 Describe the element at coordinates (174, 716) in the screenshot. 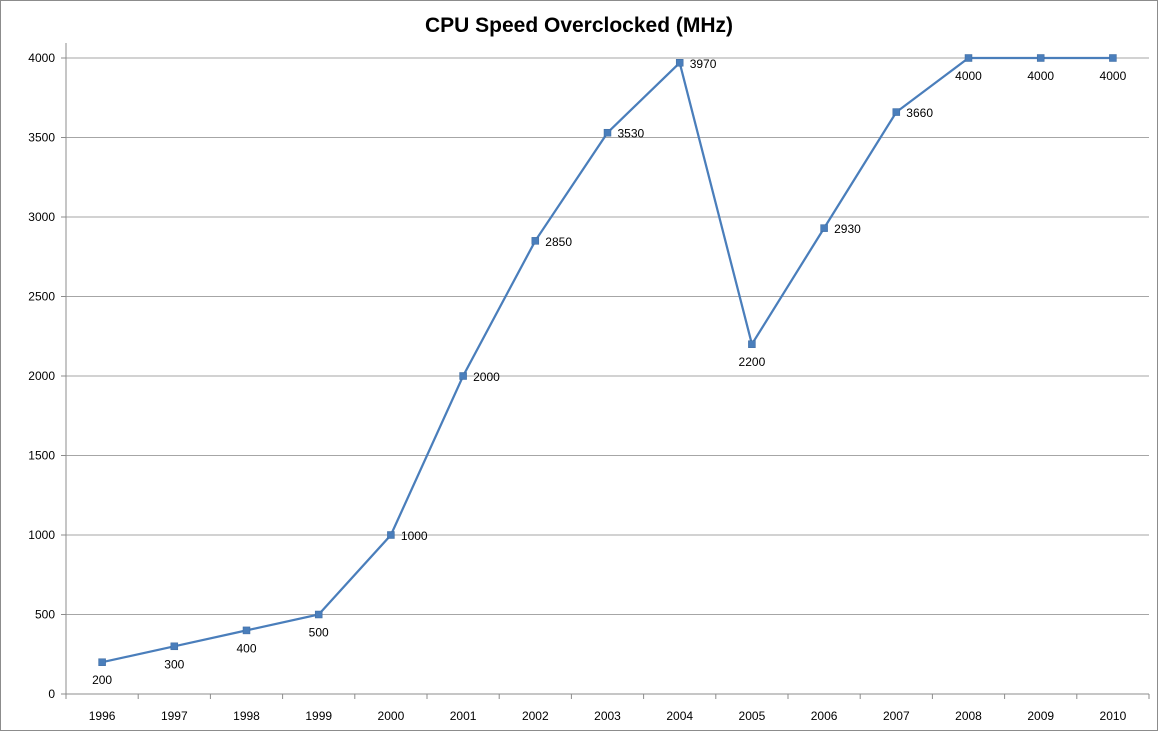

I see `x-tick-label: 1997` at that location.